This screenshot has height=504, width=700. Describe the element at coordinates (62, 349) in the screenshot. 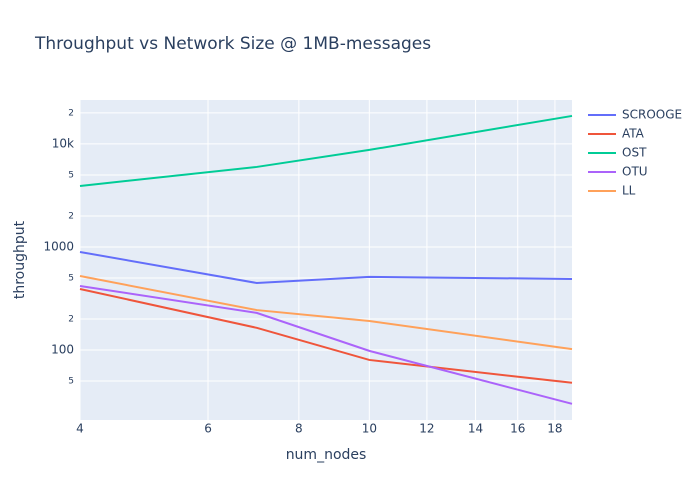

I see `y-tick-label: 100` at that location.